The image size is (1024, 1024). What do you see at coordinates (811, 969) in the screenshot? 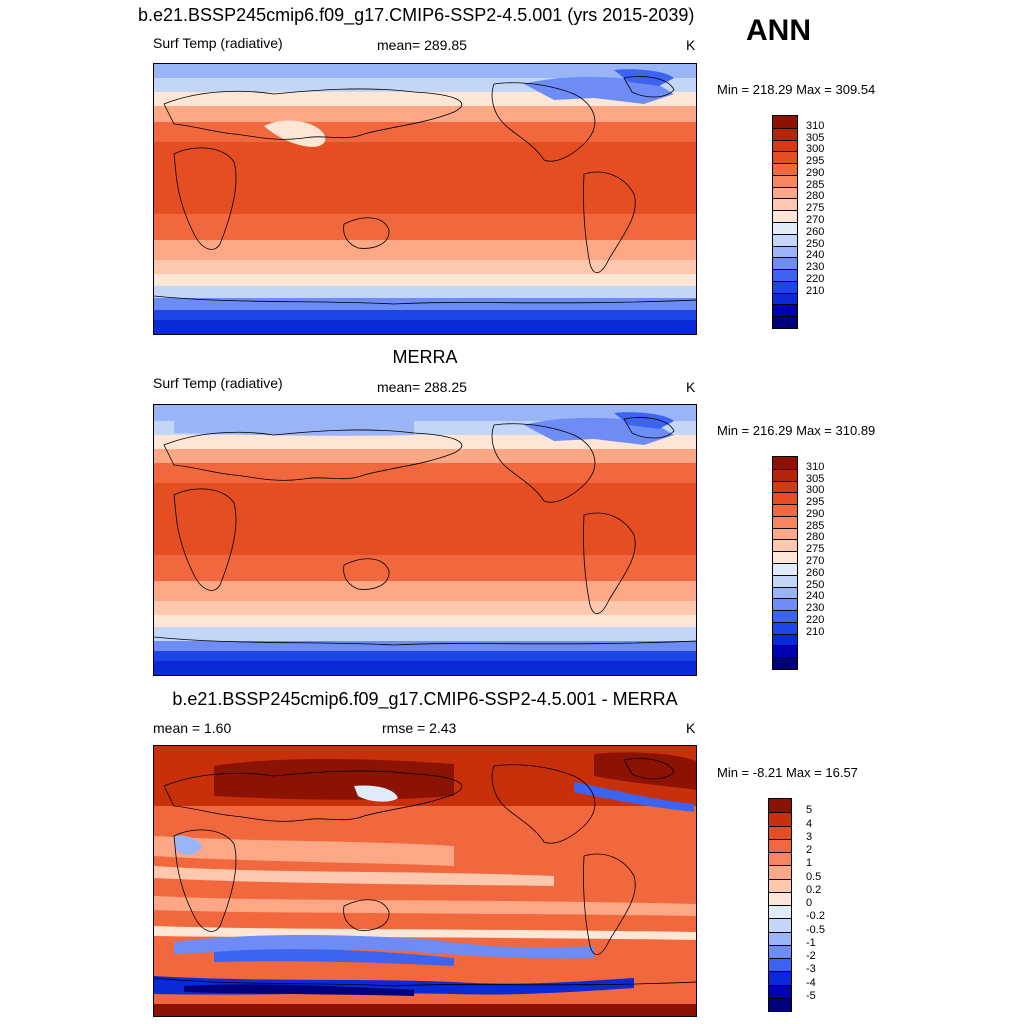
I see `colorbar-tick-label: -3` at bounding box center [811, 969].